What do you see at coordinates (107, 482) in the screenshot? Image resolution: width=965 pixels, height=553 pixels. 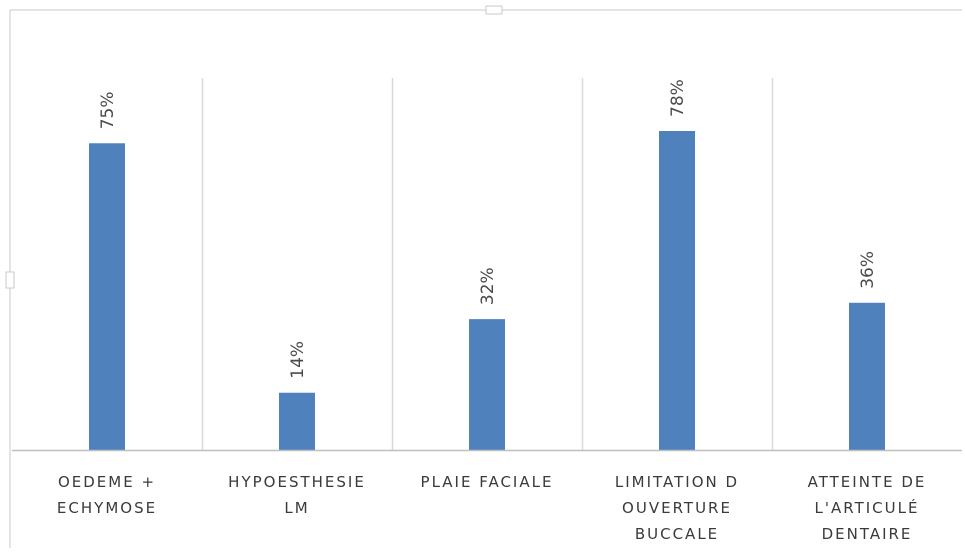 I see `category-tick-label: OEDEME +` at bounding box center [107, 482].